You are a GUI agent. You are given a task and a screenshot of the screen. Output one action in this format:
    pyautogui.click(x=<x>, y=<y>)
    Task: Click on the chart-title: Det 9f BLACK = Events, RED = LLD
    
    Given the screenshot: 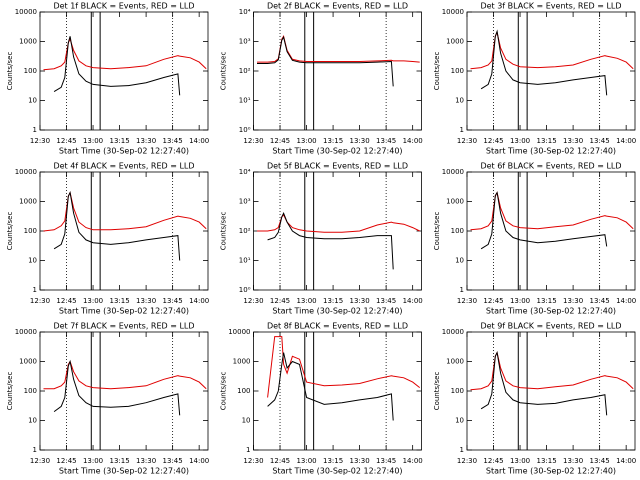 What is the action you would take?
    pyautogui.click(x=550, y=326)
    